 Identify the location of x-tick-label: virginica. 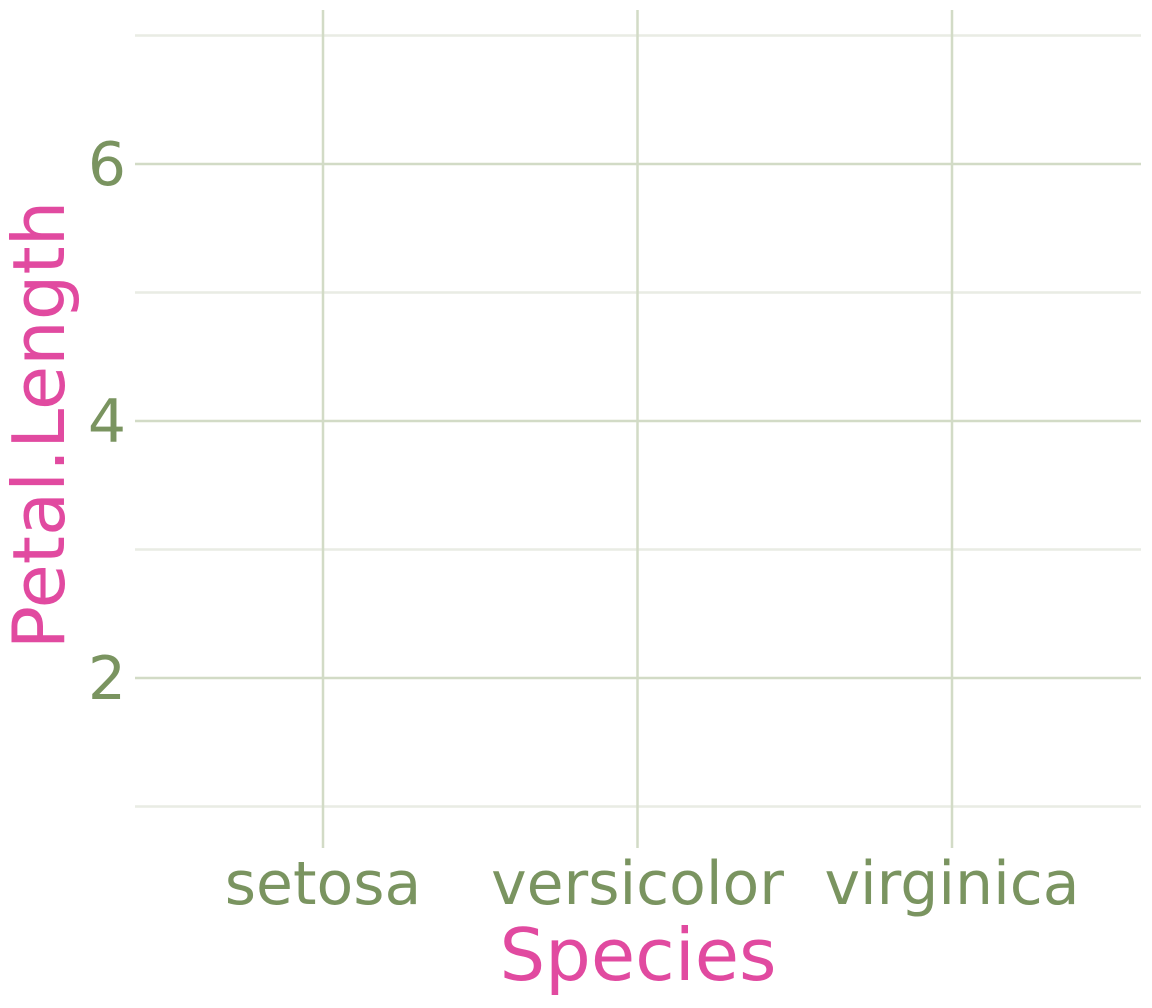
(952, 884).